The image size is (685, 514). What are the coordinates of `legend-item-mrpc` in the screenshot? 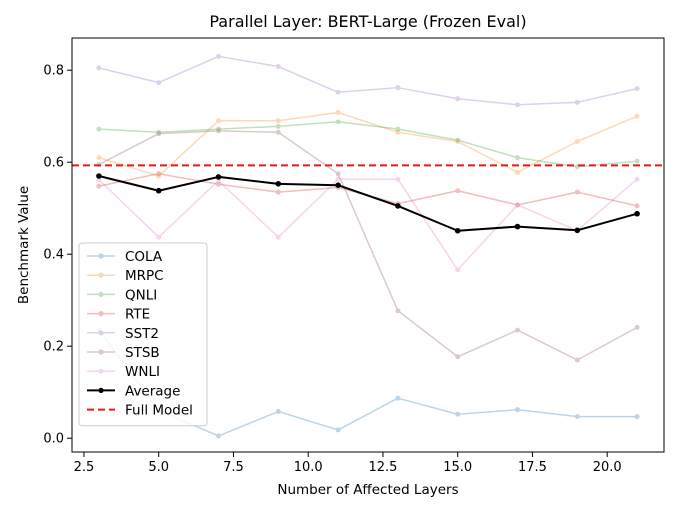 It's located at (101, 275).